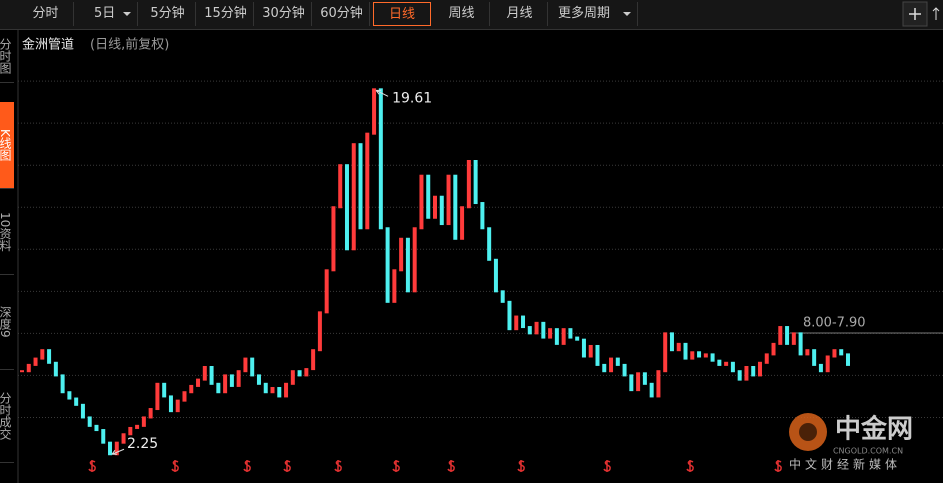 Image resolution: width=943 pixels, height=483 pixels. I want to click on watermark-brand: 中金网, so click(874, 429).